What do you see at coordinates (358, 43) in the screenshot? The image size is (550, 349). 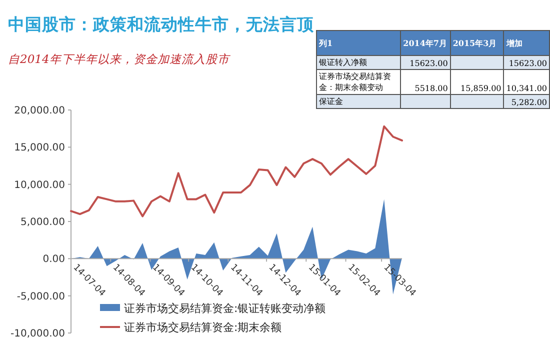 I see `text: 列1` at bounding box center [358, 43].